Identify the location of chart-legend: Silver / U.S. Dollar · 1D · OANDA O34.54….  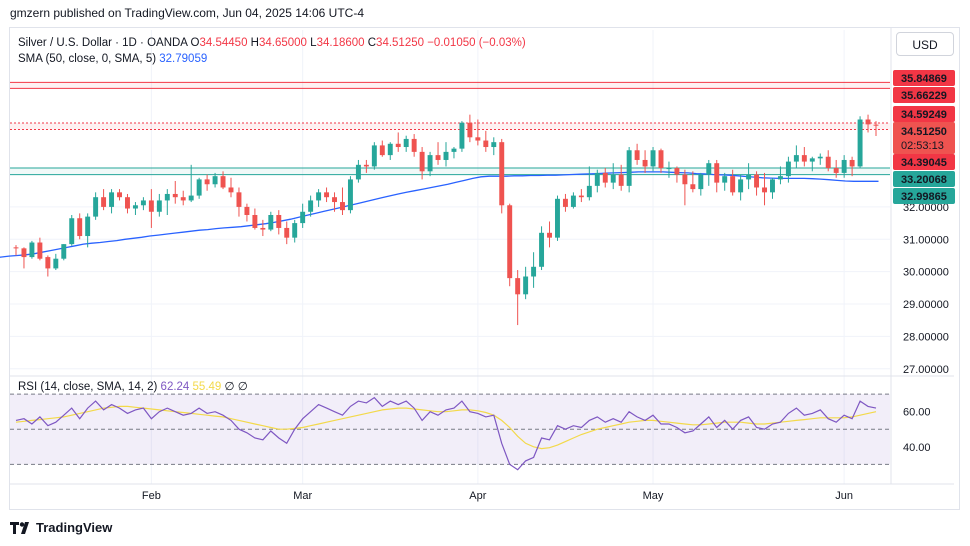
(272, 51).